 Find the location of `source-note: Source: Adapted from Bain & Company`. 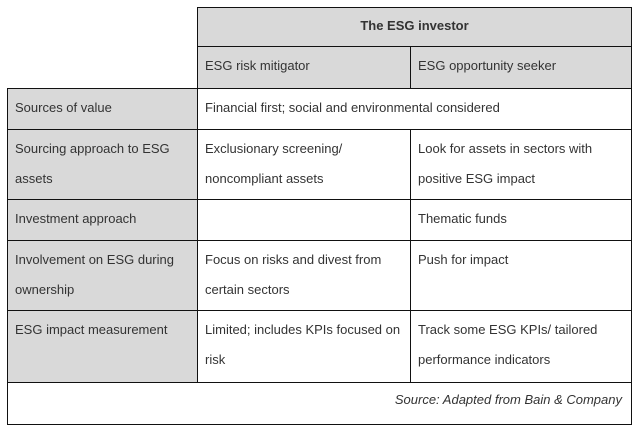

source-note: Source: Adapted from Bain & Company is located at coordinates (319, 403).